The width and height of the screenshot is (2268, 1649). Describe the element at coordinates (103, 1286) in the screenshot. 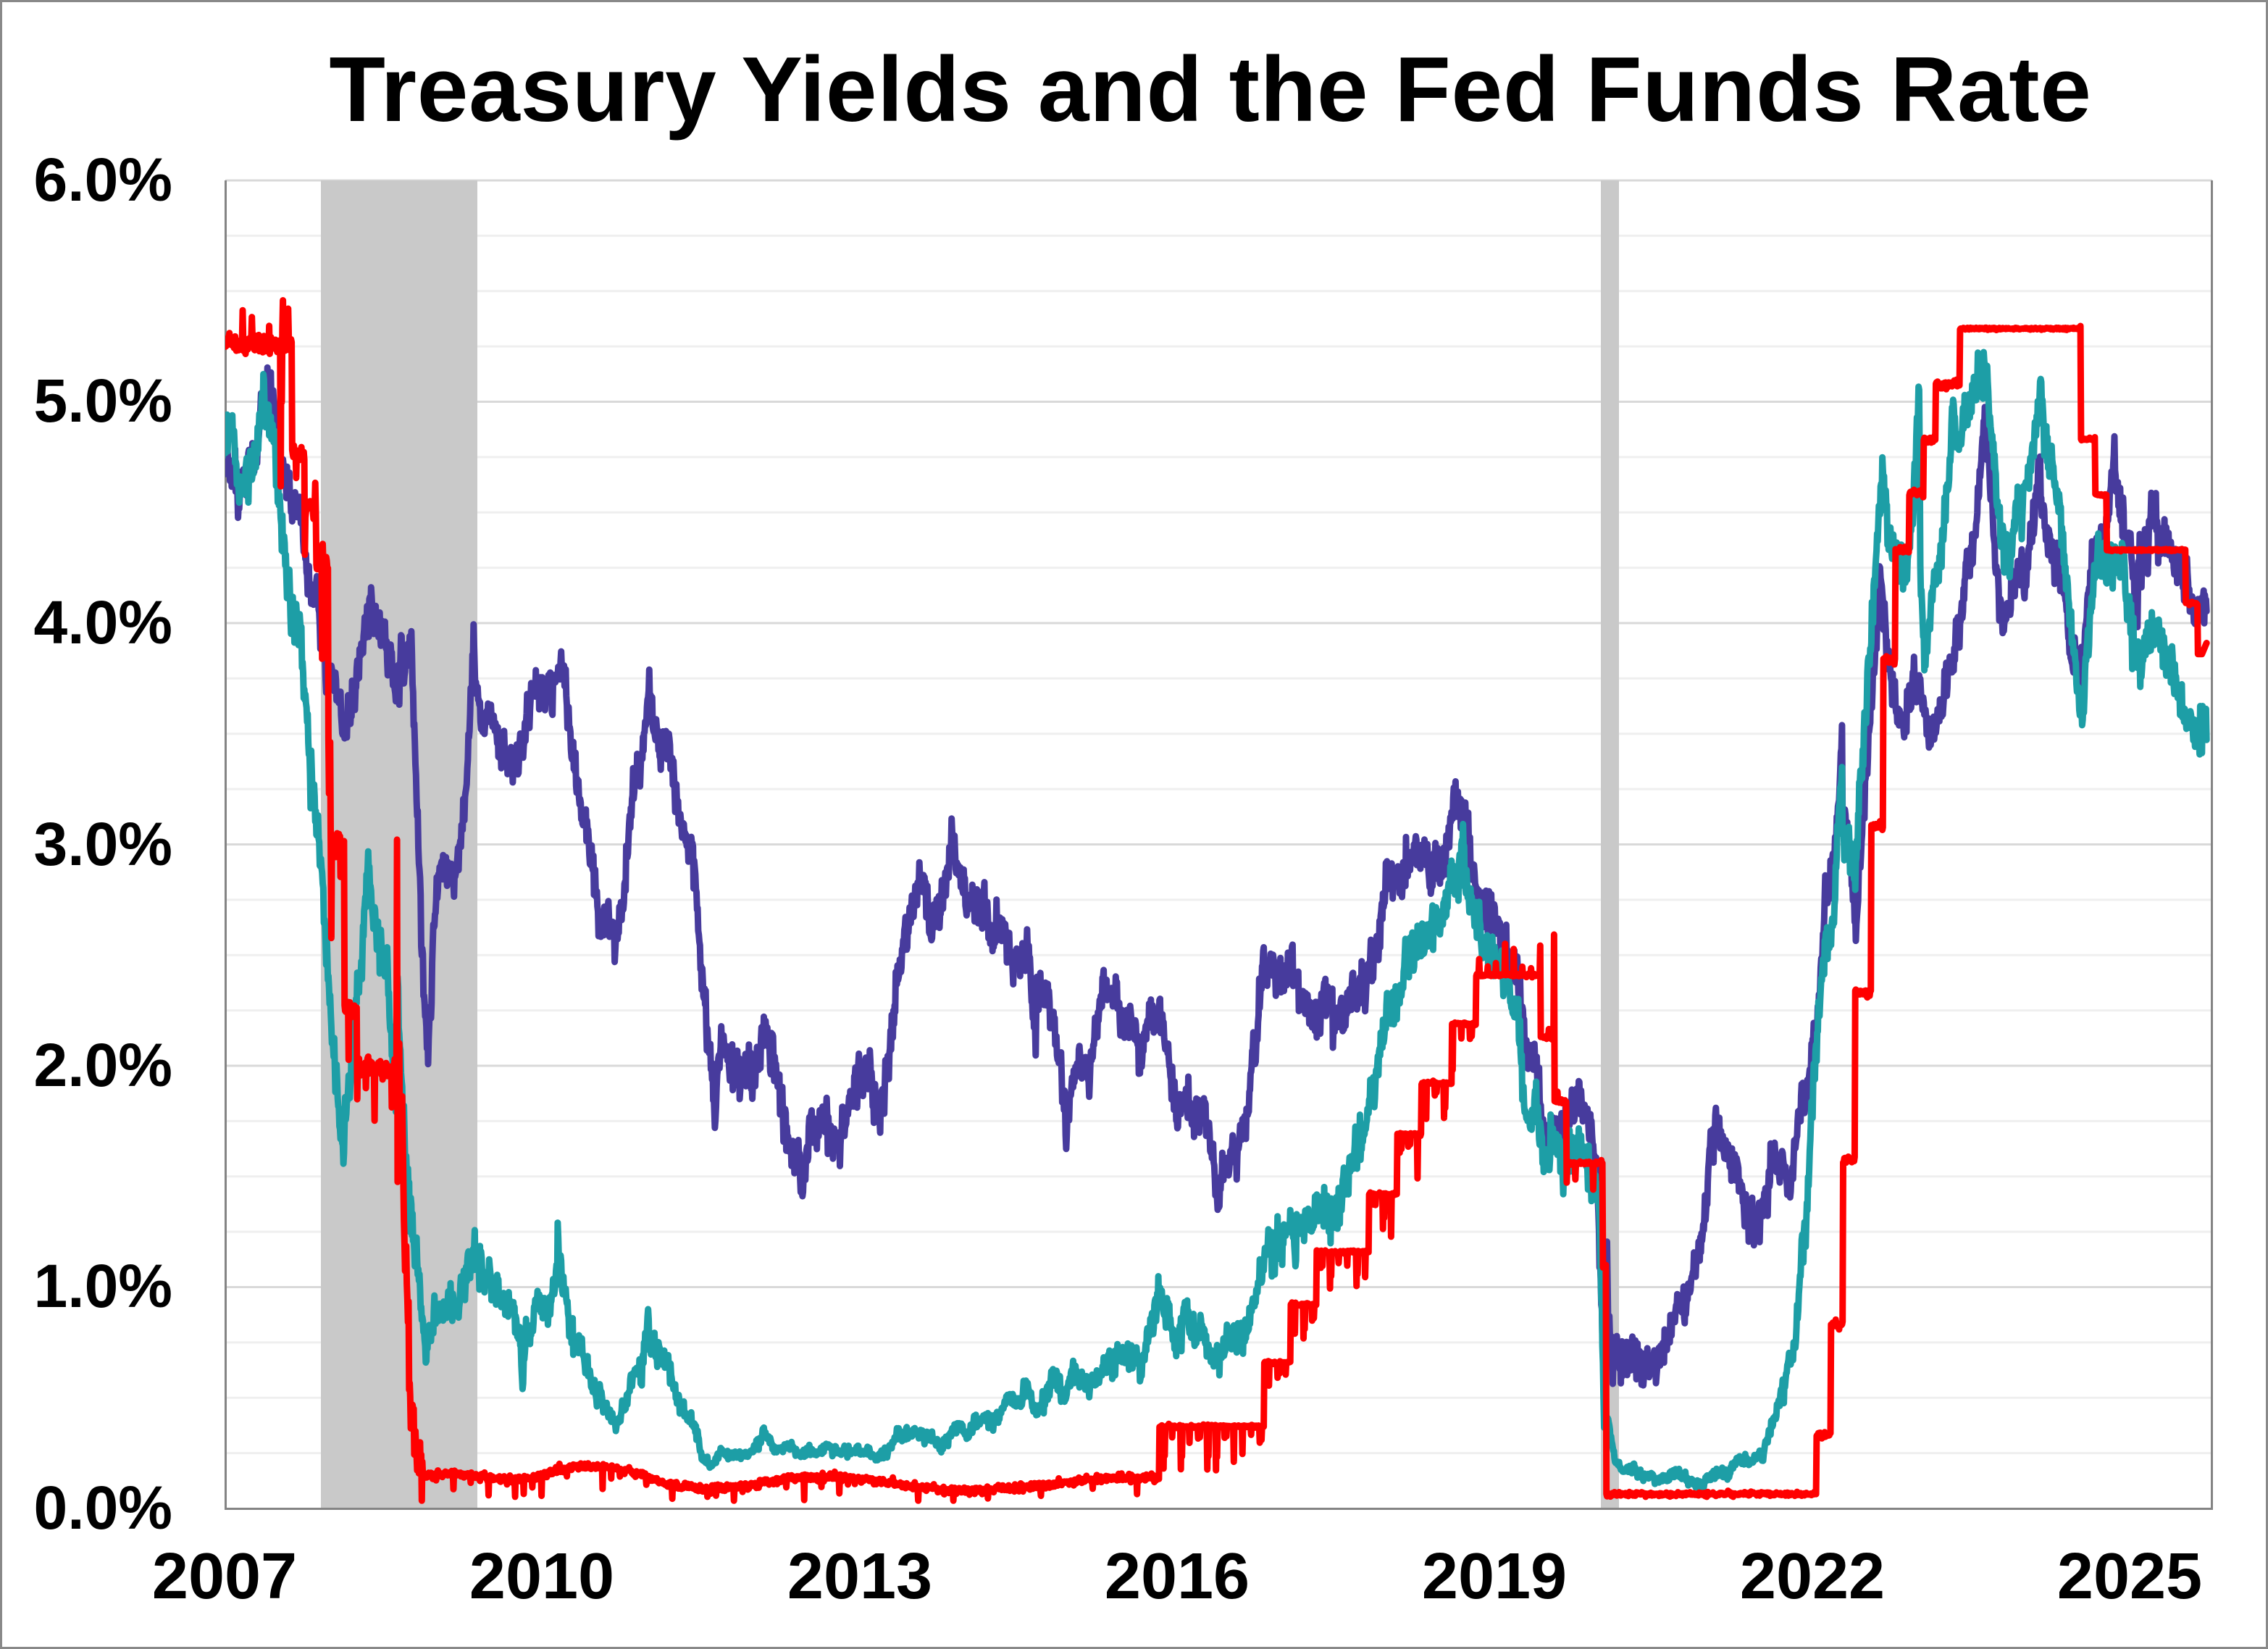

I see `svg-text: 1.0%` at that location.